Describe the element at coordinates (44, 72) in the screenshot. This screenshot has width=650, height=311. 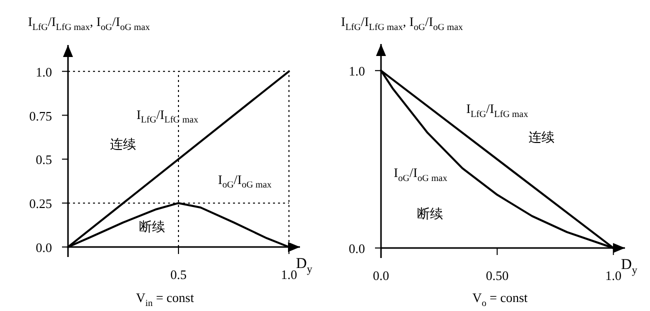
I see `y-tick-label: 1.0` at that location.